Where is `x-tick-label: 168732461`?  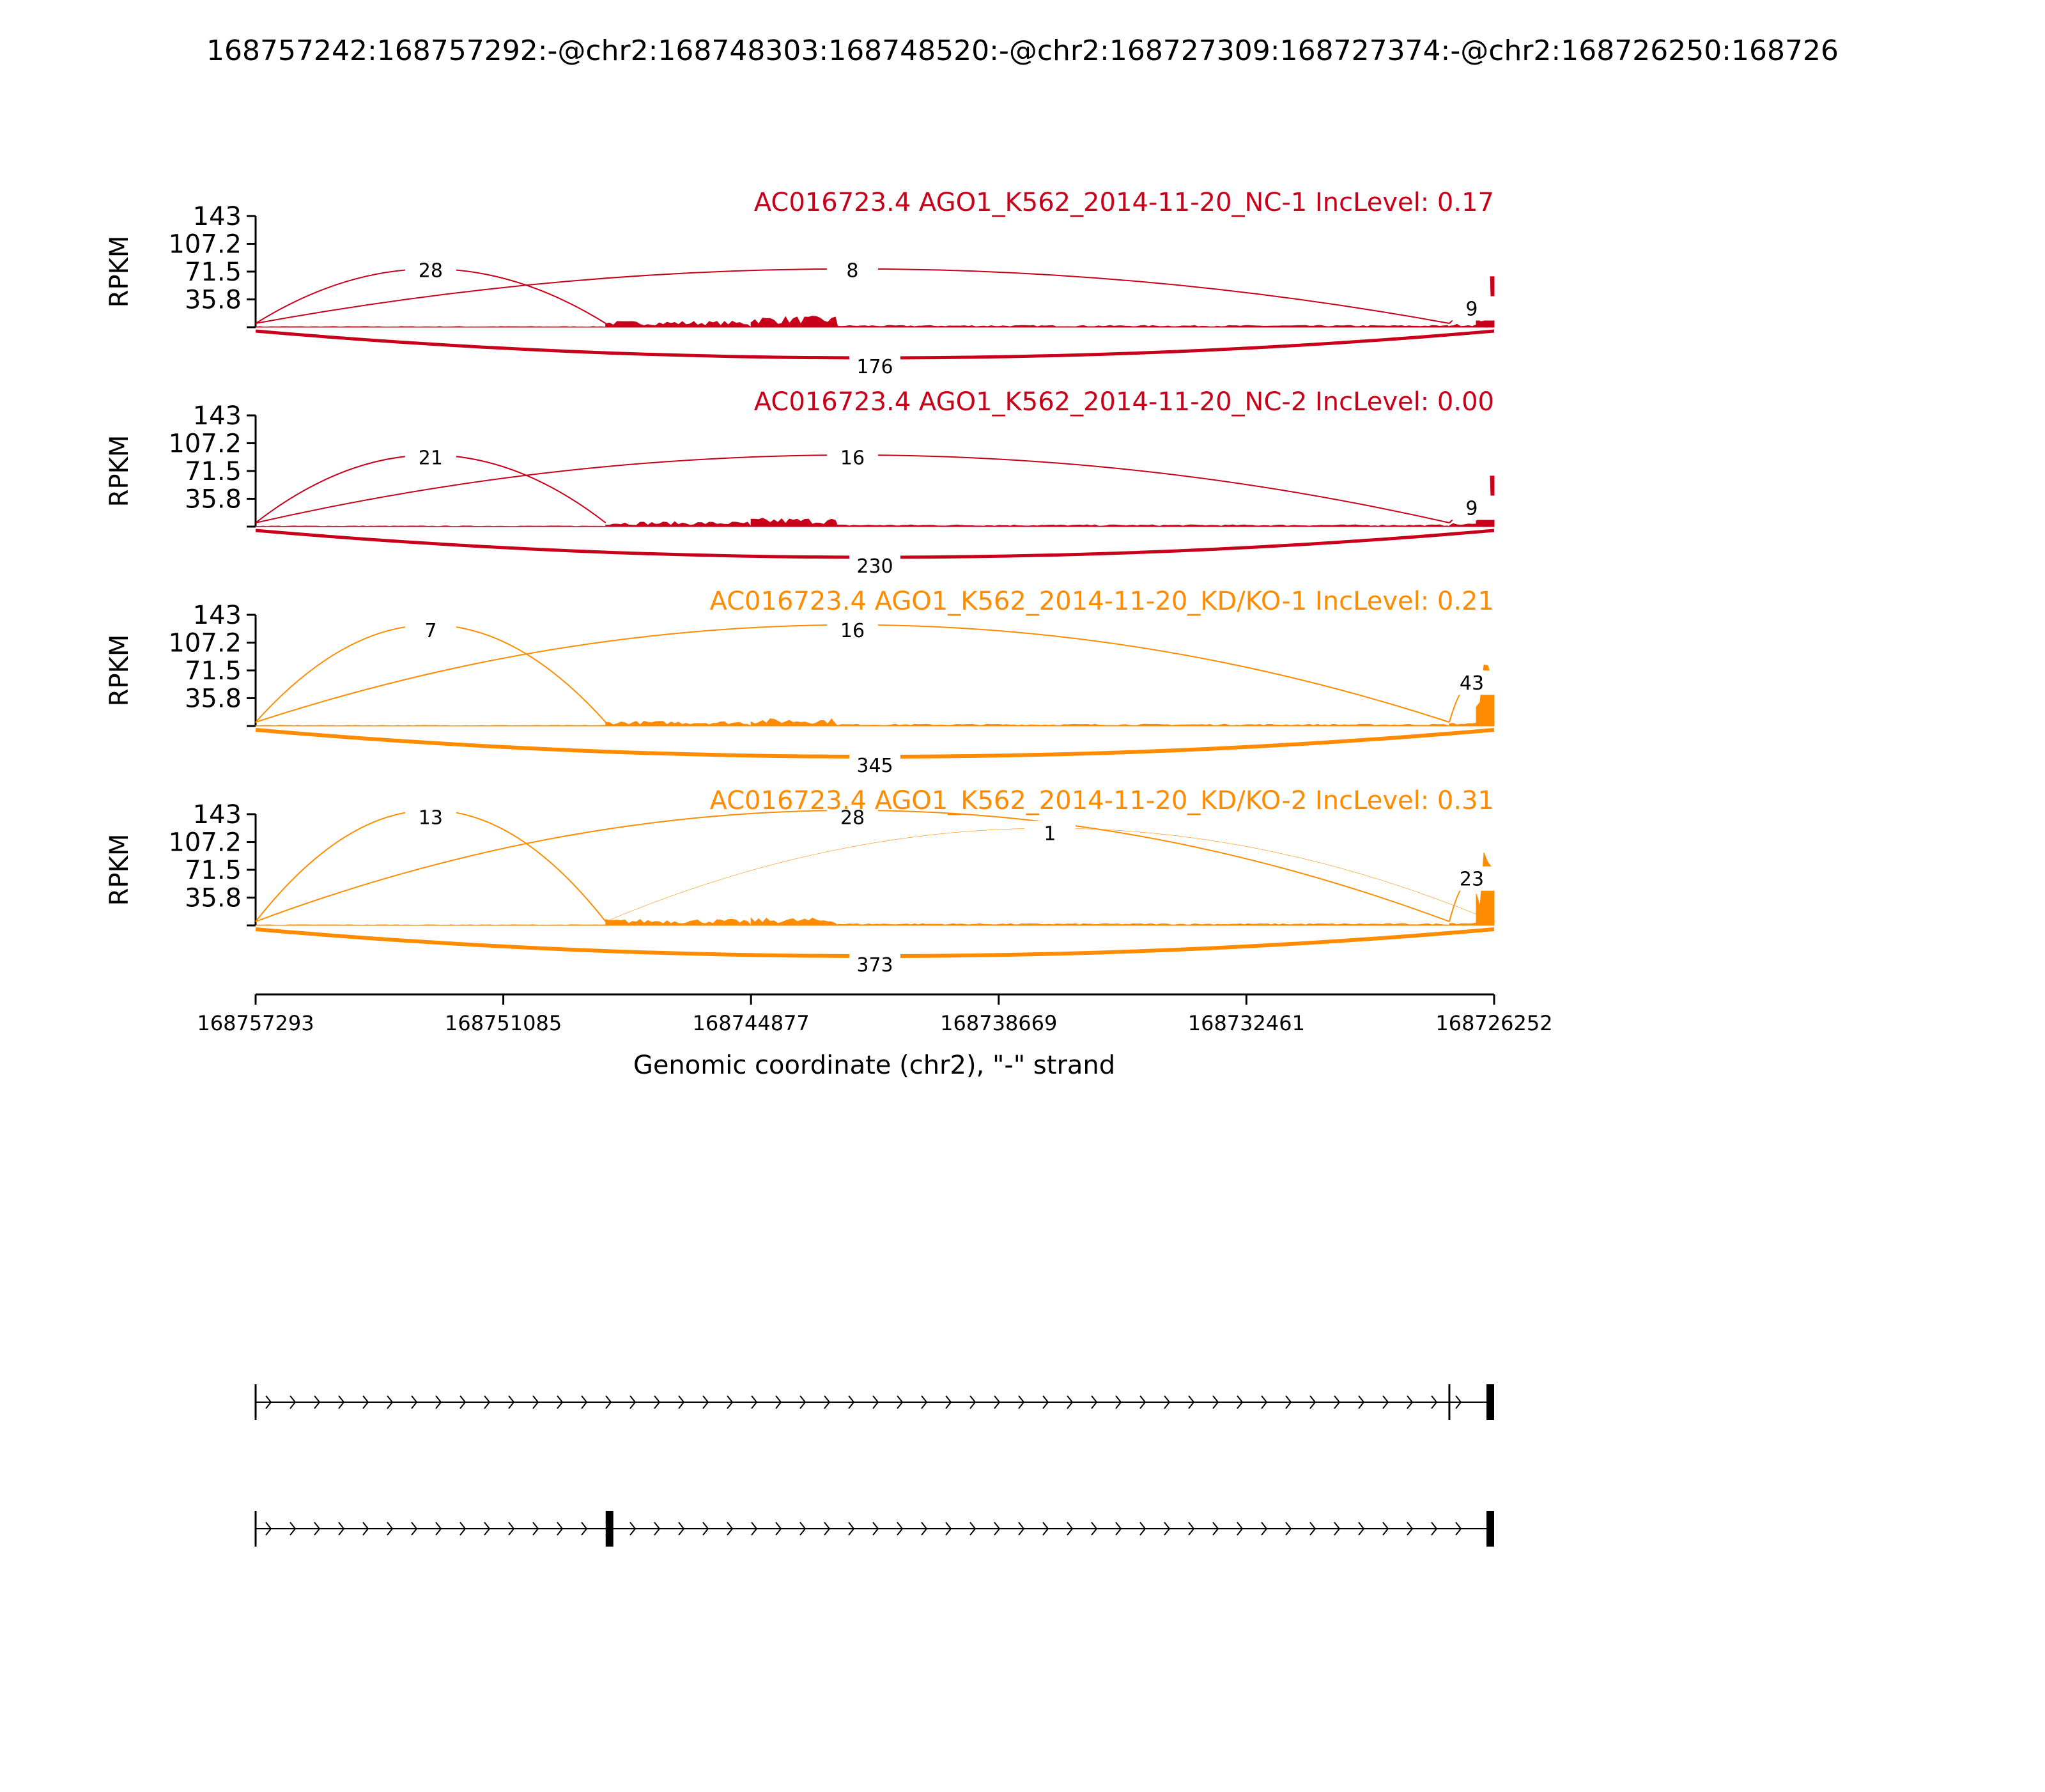 x-tick-label: 168732461 is located at coordinates (1246, 1023).